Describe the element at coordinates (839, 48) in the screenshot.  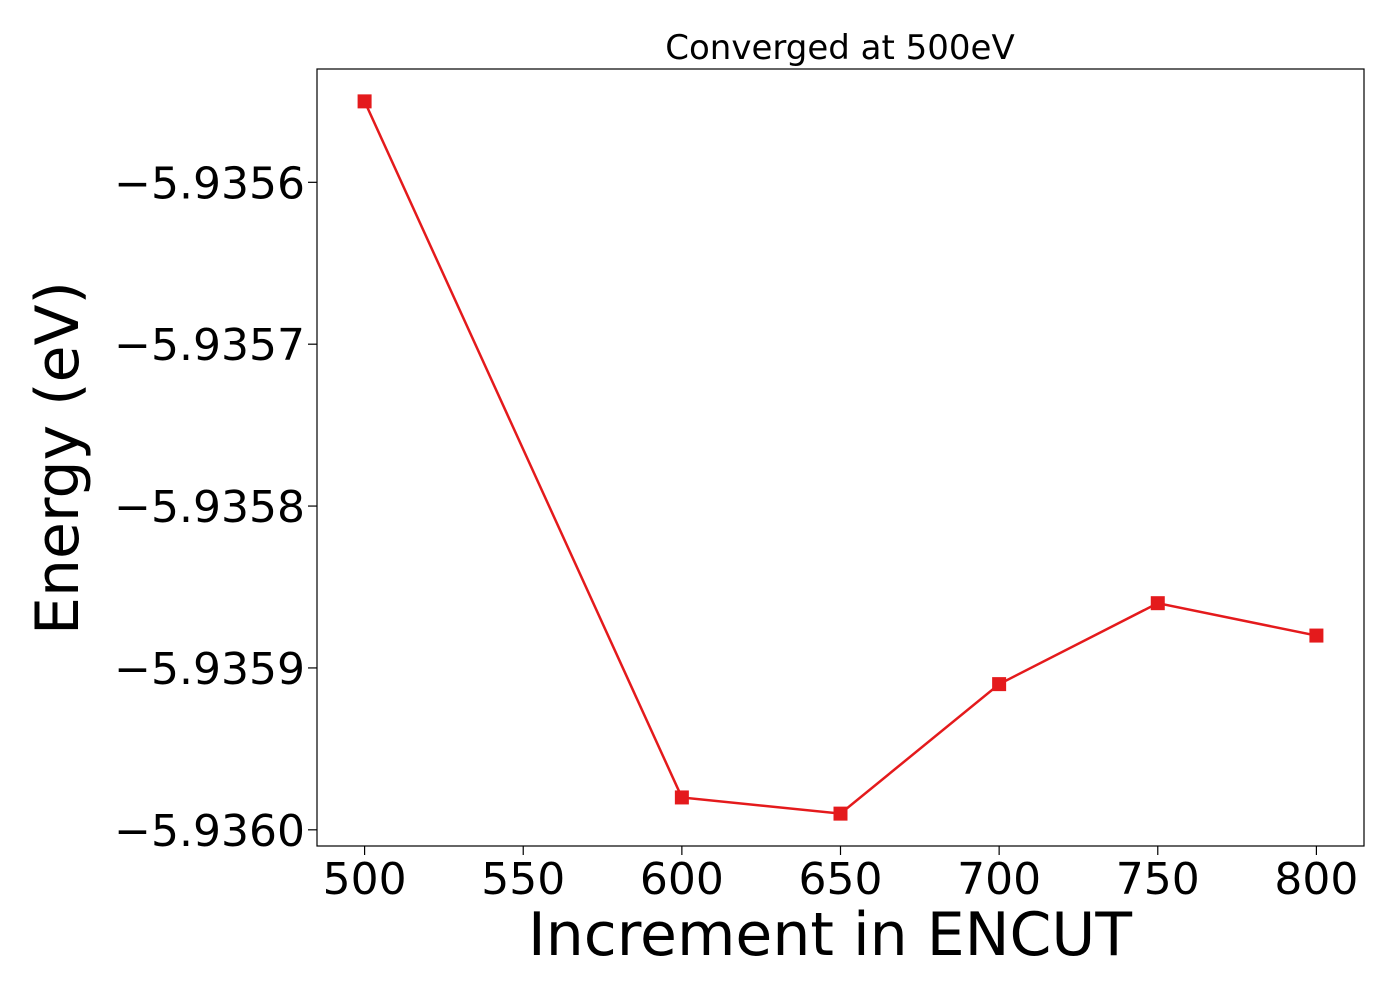
I see `chart-title: Converged at 500eV` at that location.